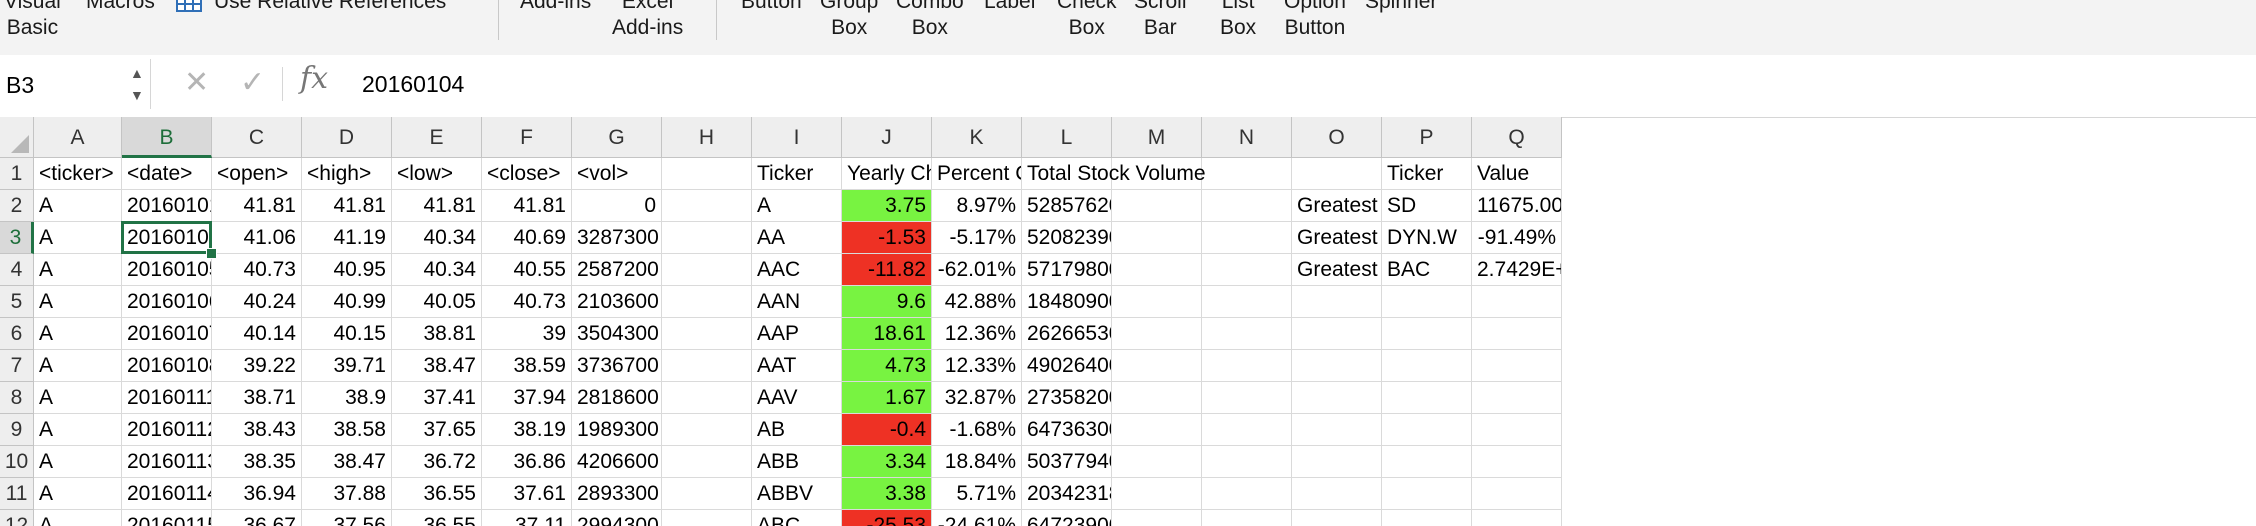 The height and width of the screenshot is (526, 2256). Describe the element at coordinates (707, 430) in the screenshot. I see `cell-h9` at that location.